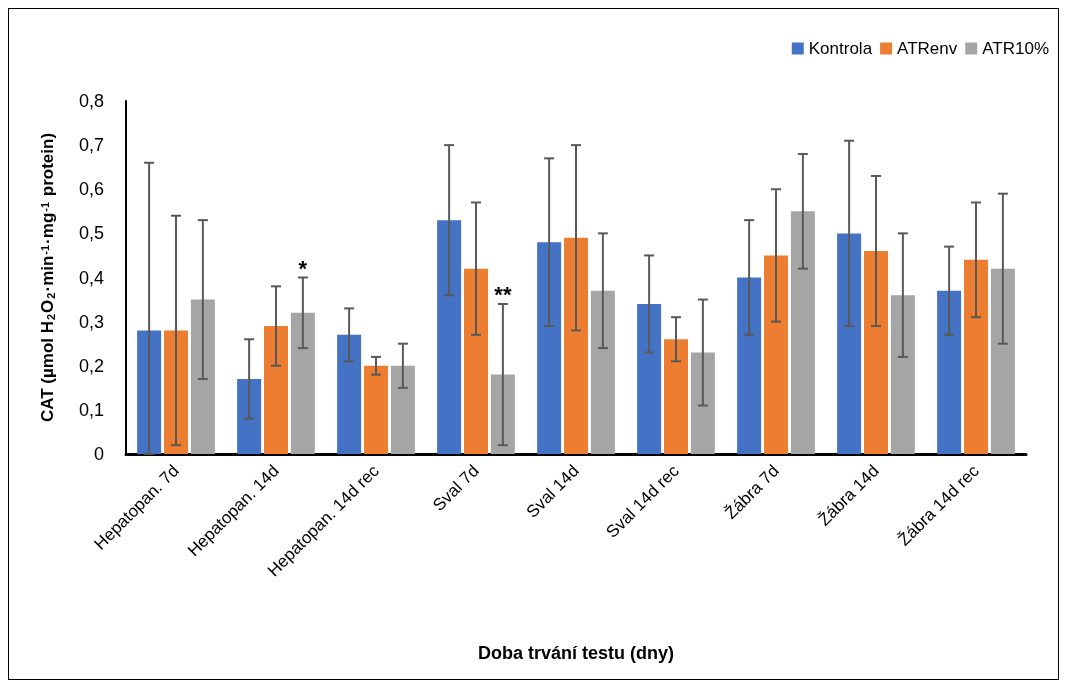  Describe the element at coordinates (91, 365) in the screenshot. I see `y-tick-label: 0,2` at that location.